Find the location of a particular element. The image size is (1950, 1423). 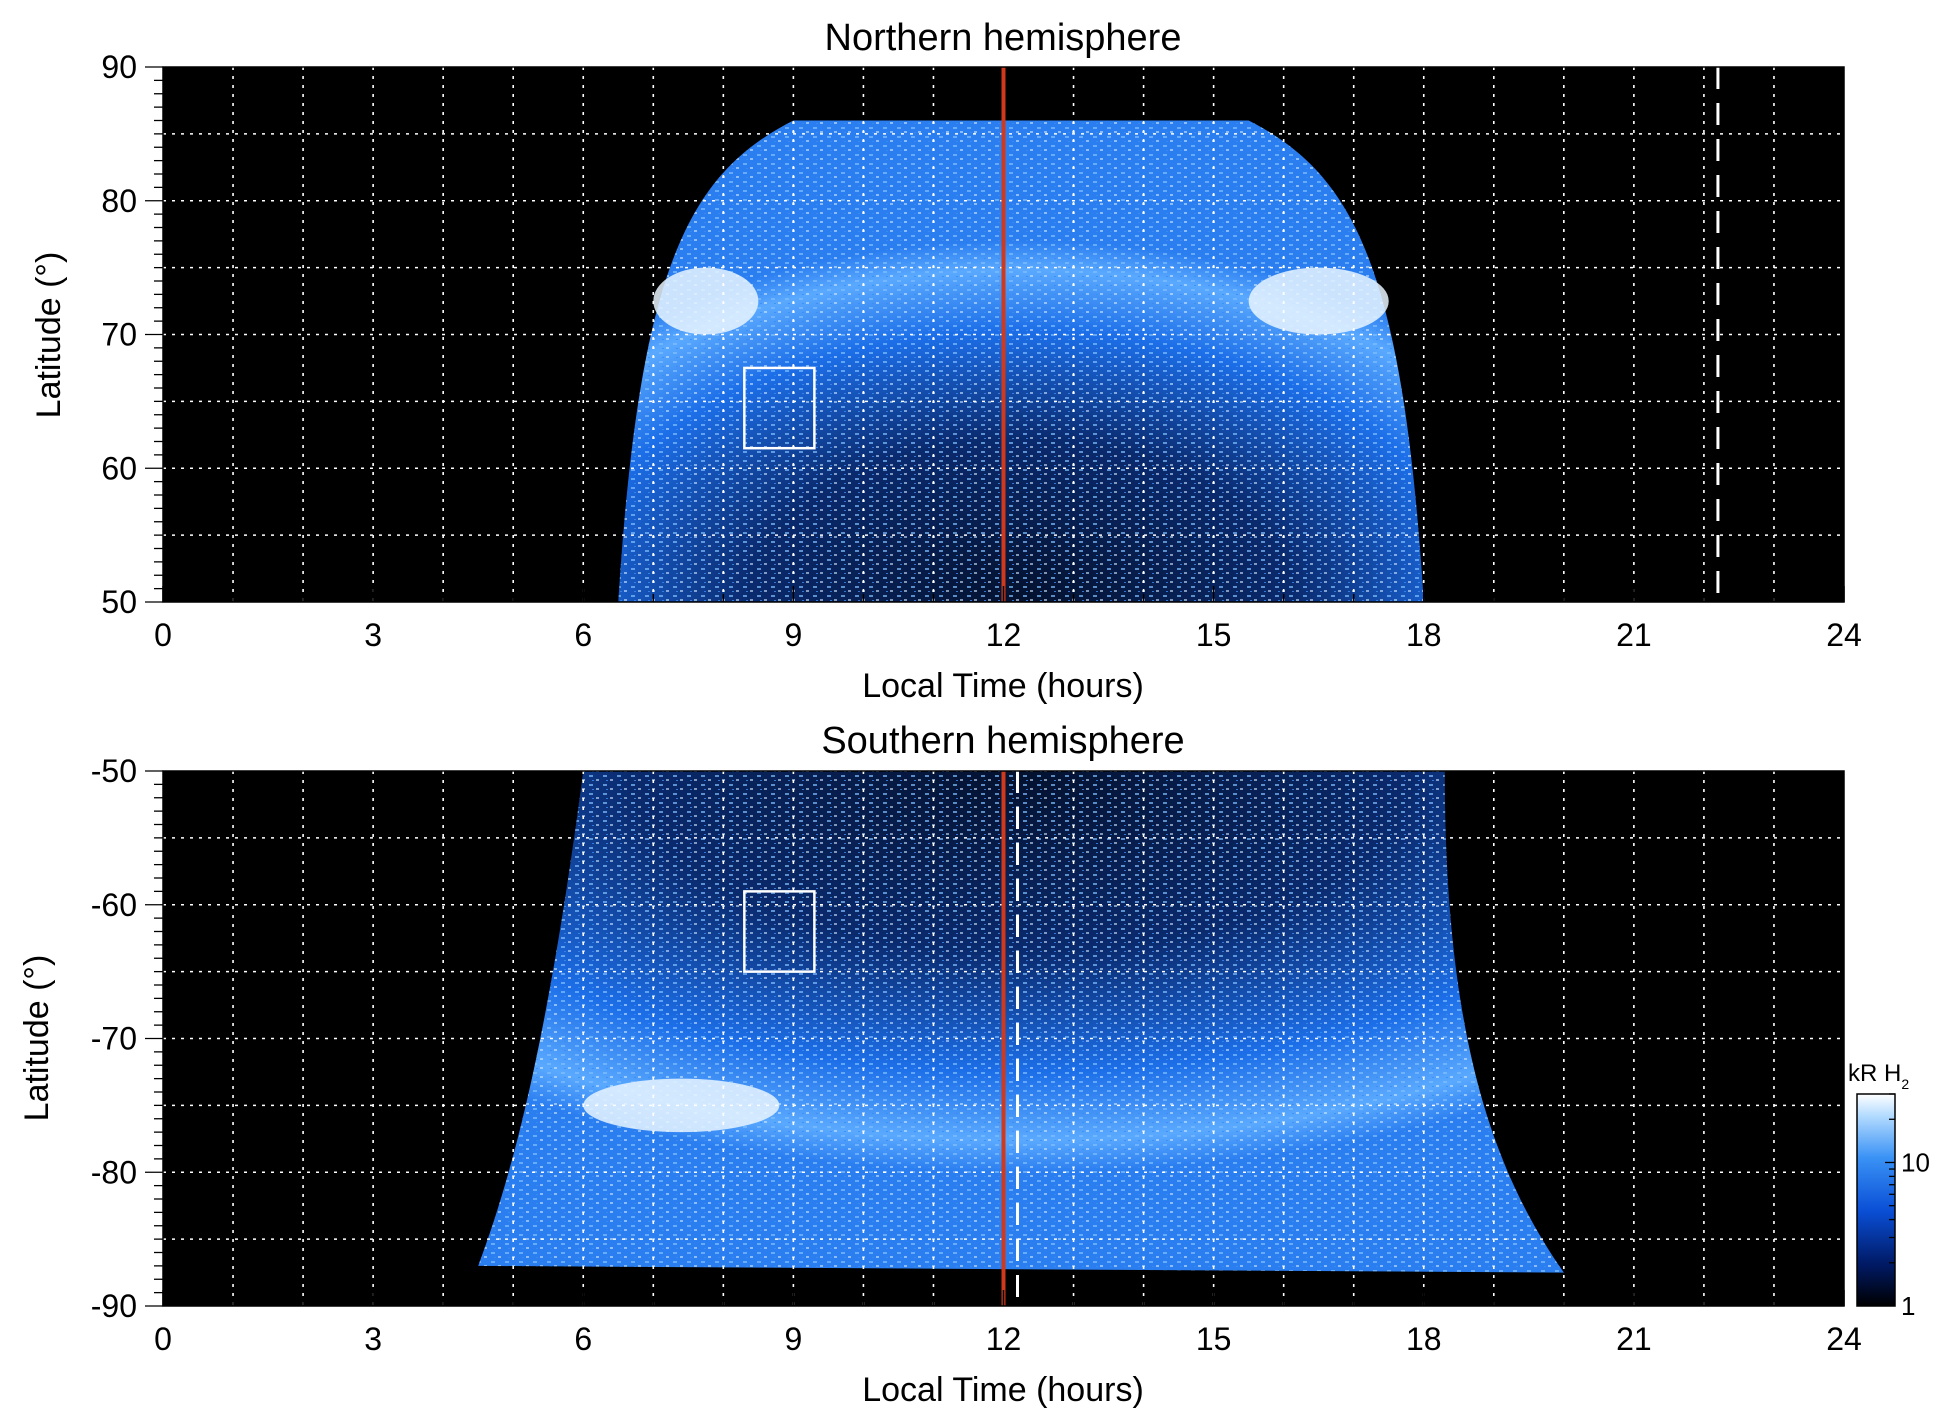

y-tick-label: 60 is located at coordinates (119, 468).